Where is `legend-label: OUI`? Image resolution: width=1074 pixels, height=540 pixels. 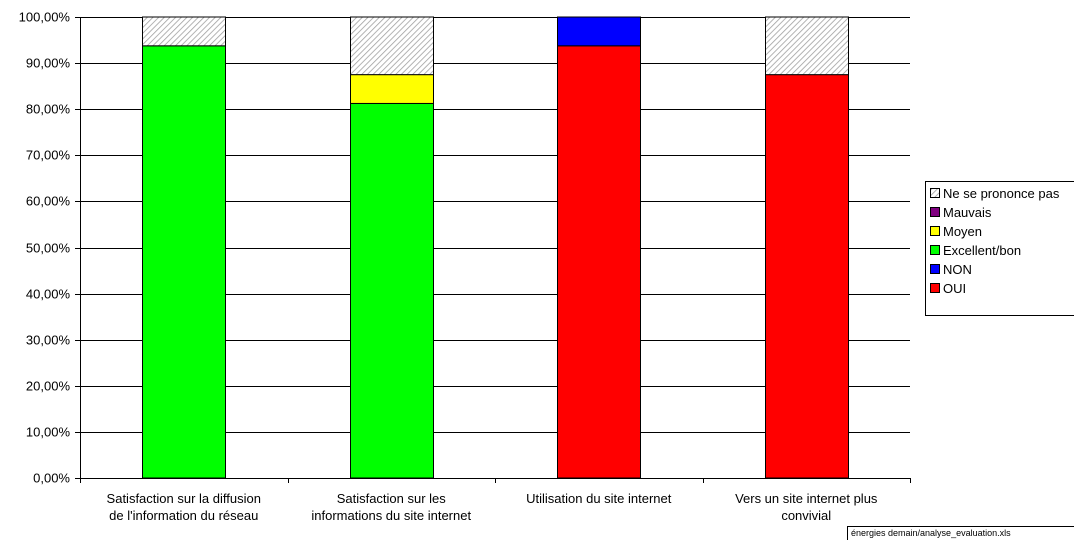 legend-label: OUI is located at coordinates (954, 288).